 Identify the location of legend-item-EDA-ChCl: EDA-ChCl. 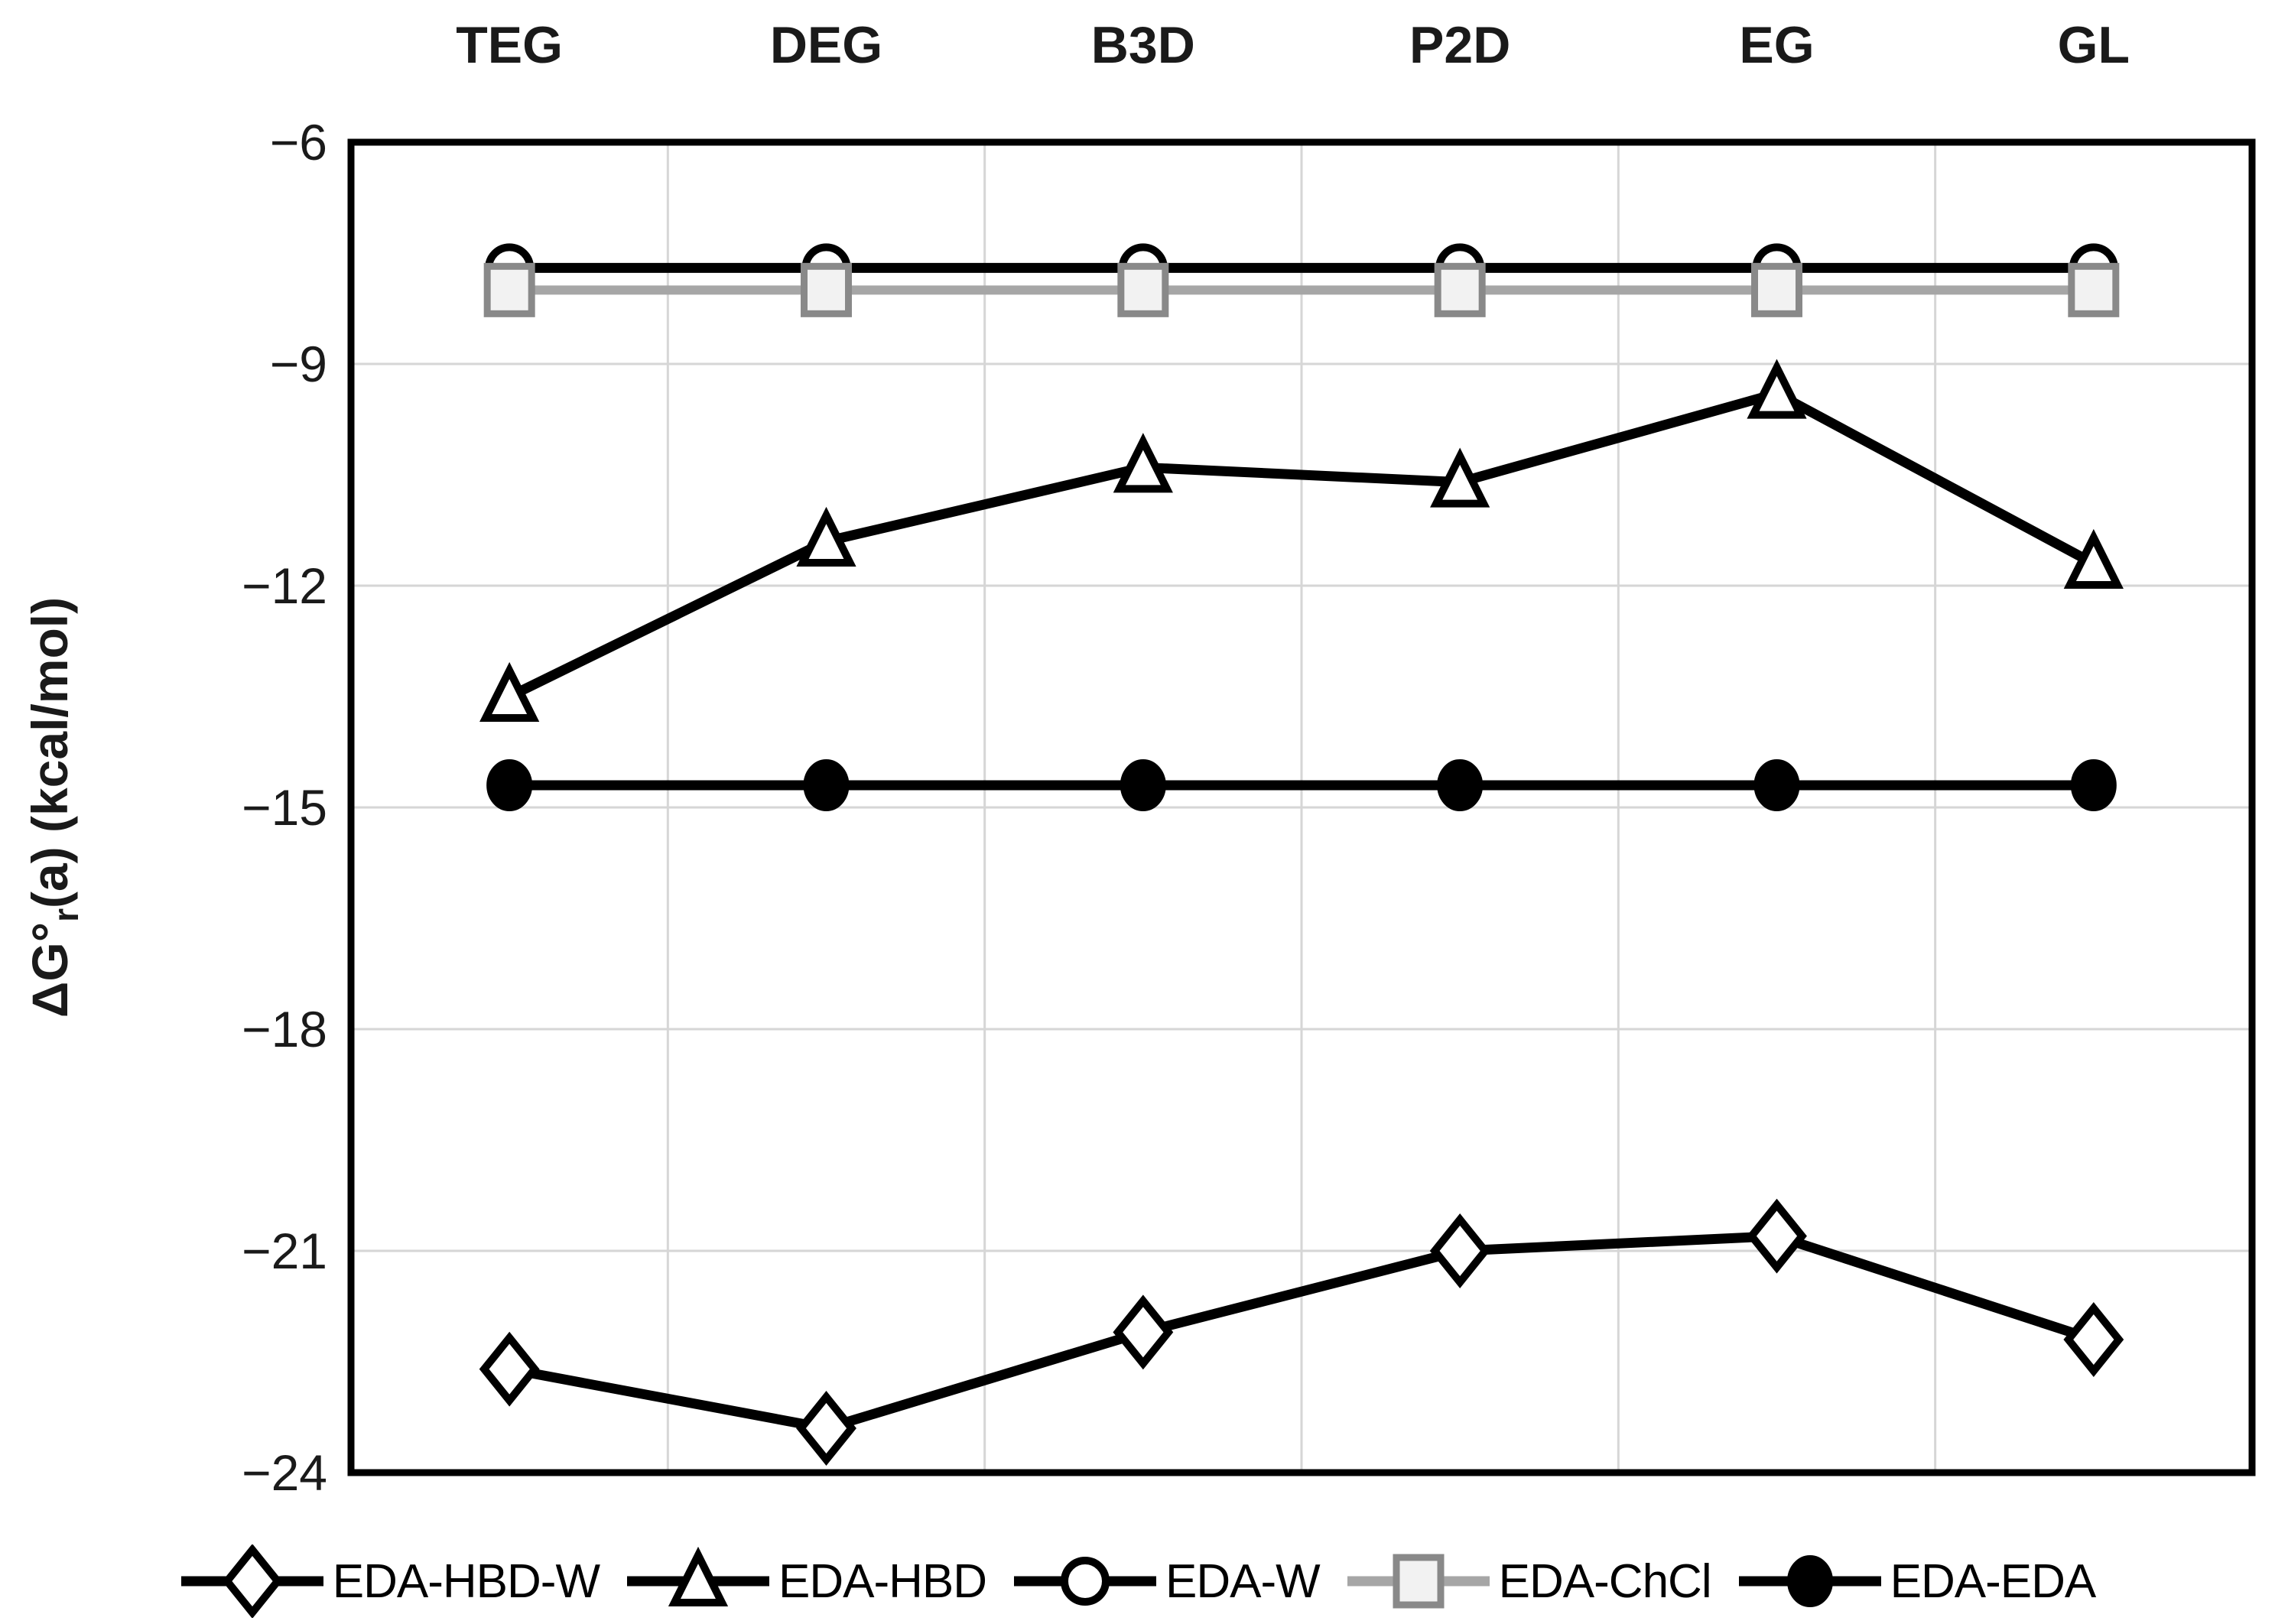
(1529, 1581).